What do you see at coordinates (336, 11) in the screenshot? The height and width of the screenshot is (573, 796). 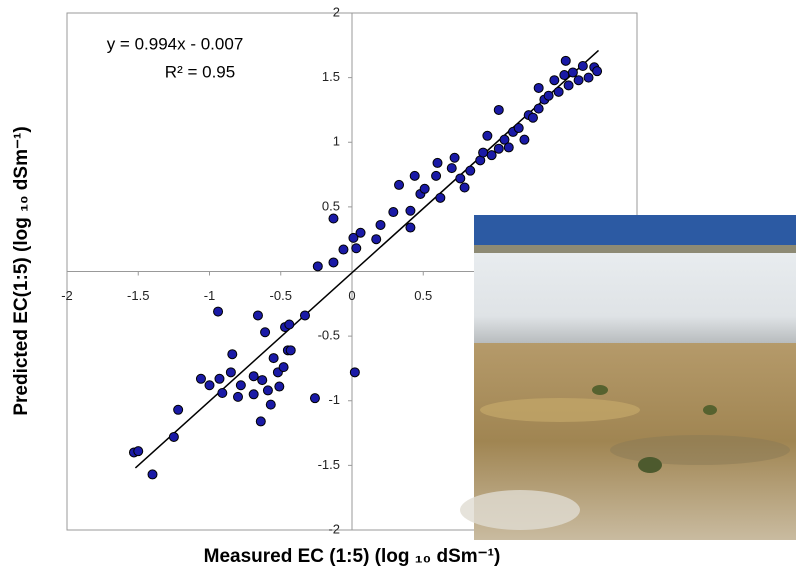 I see `y-tick-label: 2` at bounding box center [336, 11].